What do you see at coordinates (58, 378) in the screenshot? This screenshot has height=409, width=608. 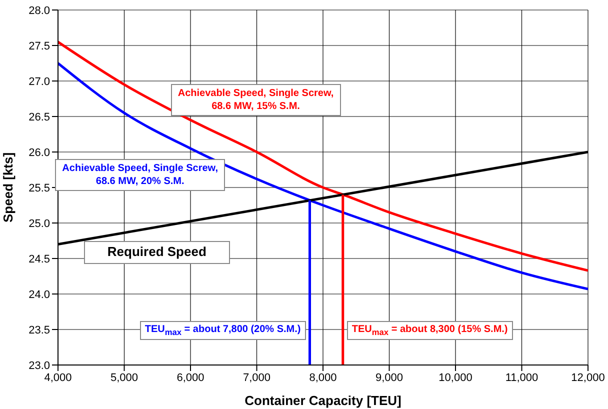 I see `x-tick-label: 4,000` at bounding box center [58, 378].